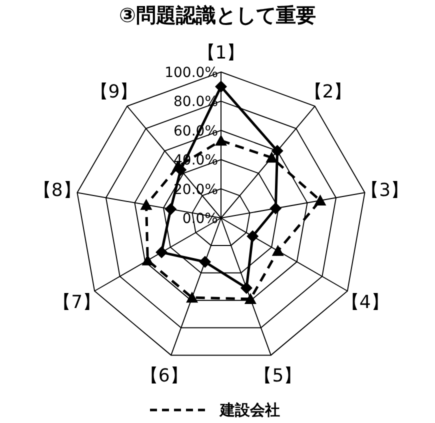 The width and height of the screenshot is (435, 423). What do you see at coordinates (385, 191) in the screenshot?
I see `spoke-label: 【3】` at bounding box center [385, 191].